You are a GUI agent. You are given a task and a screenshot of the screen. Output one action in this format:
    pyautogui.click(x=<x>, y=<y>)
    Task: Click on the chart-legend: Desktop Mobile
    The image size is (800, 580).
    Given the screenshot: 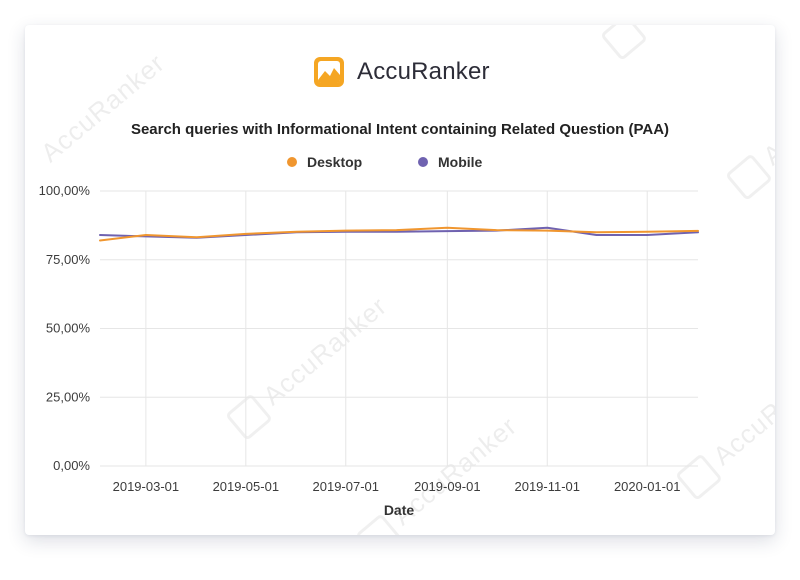 What is the action you would take?
    pyautogui.click(x=400, y=163)
    